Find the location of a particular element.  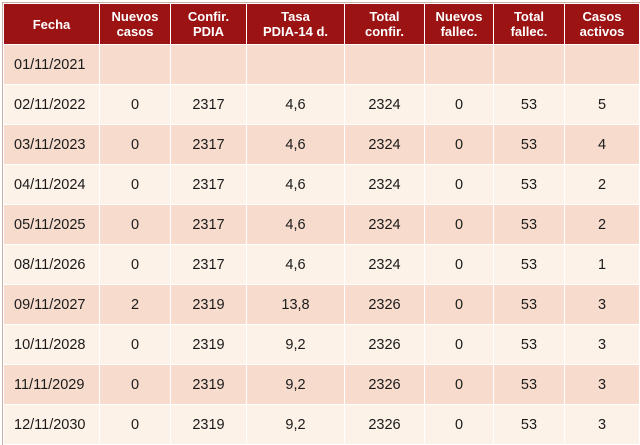

header-tasa-pdia-text: Tasa PDIA-14 d. is located at coordinates (295, 24).